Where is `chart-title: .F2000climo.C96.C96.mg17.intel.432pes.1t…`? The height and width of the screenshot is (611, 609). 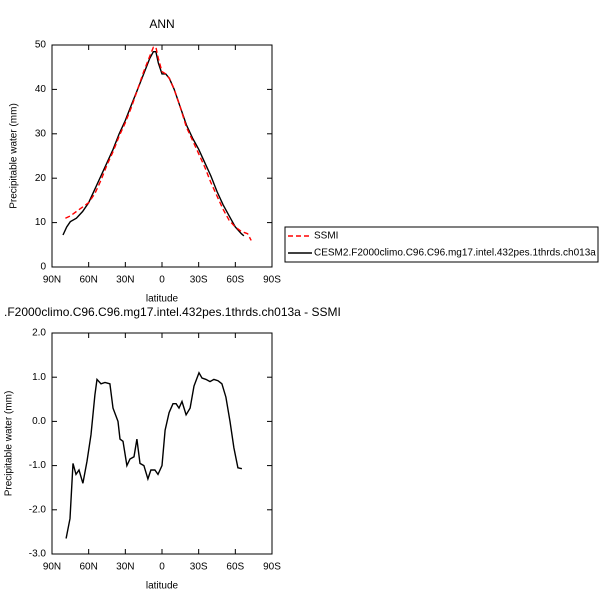 chart-title: .F2000climo.C96.C96.mg17.intel.432pes.1t… is located at coordinates (172, 312).